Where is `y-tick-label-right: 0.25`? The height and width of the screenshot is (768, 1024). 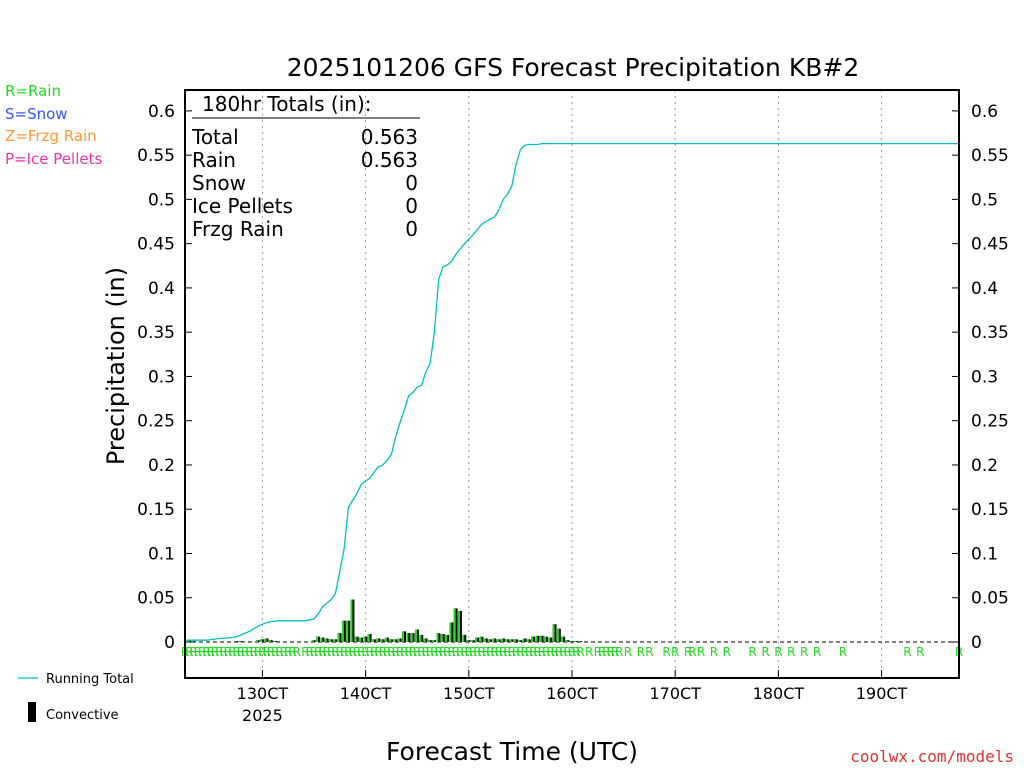
y-tick-label-right: 0.25 is located at coordinates (990, 422).